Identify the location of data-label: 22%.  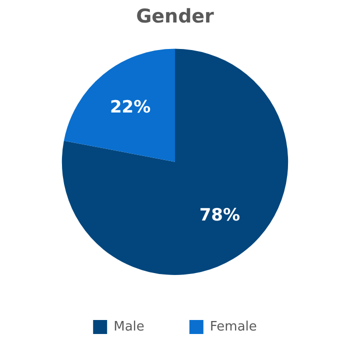
(130, 107).